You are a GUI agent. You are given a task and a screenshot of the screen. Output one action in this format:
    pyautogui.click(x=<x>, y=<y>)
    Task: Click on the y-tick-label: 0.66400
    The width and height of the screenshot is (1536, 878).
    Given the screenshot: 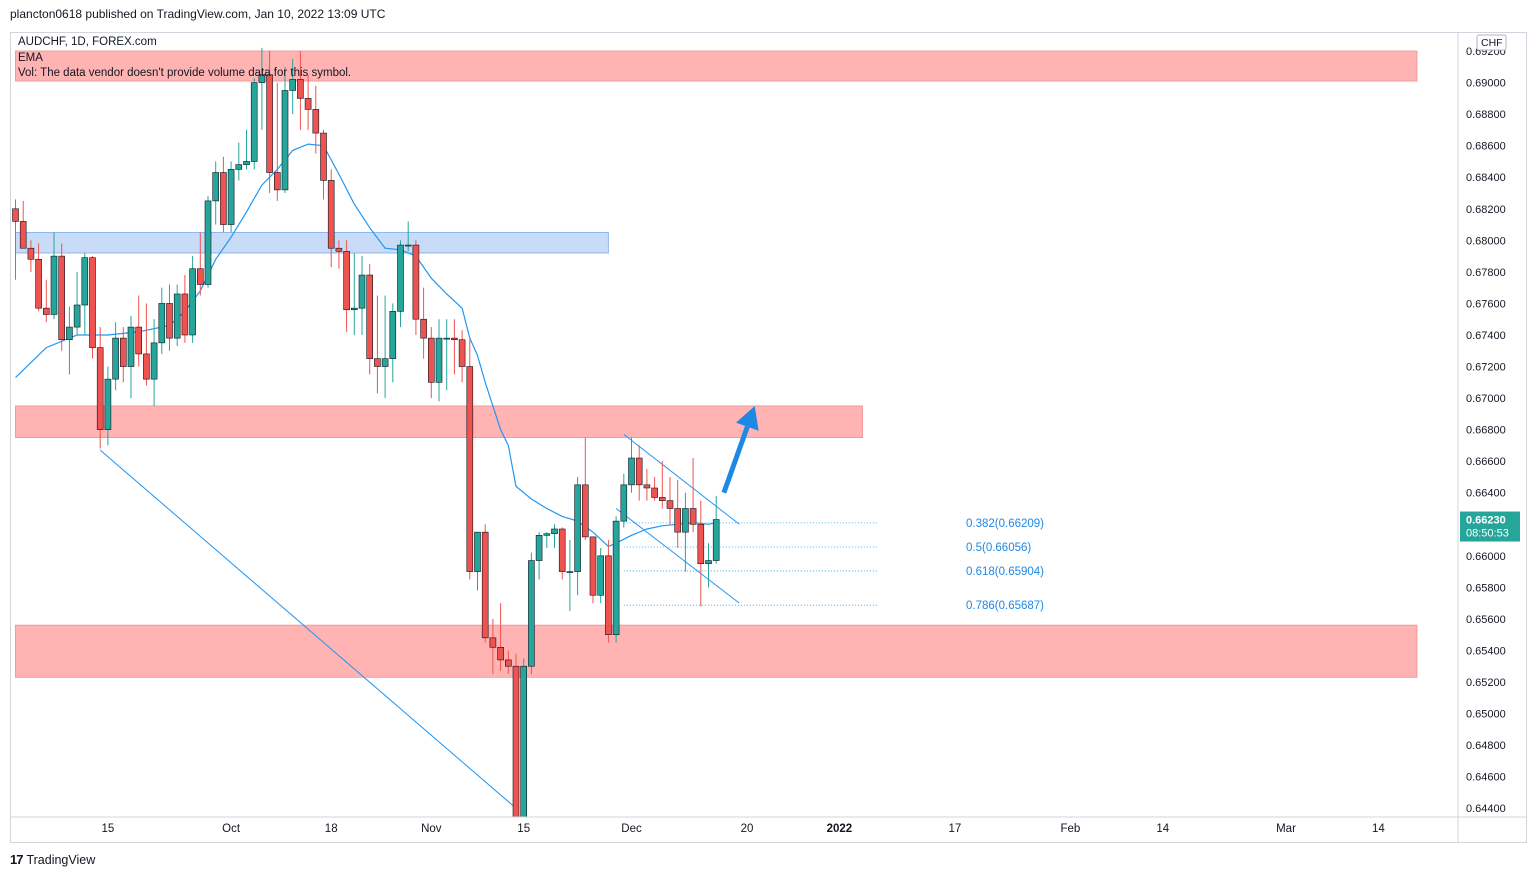 What is the action you would take?
    pyautogui.click(x=1486, y=494)
    